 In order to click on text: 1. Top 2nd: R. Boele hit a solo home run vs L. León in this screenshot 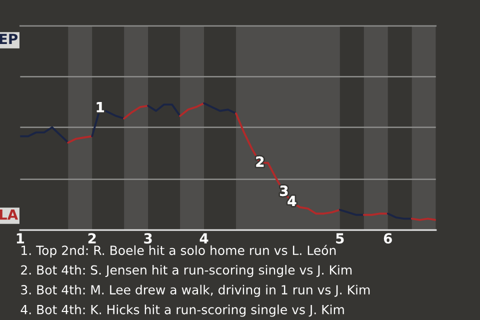, I will do `click(179, 251)`.